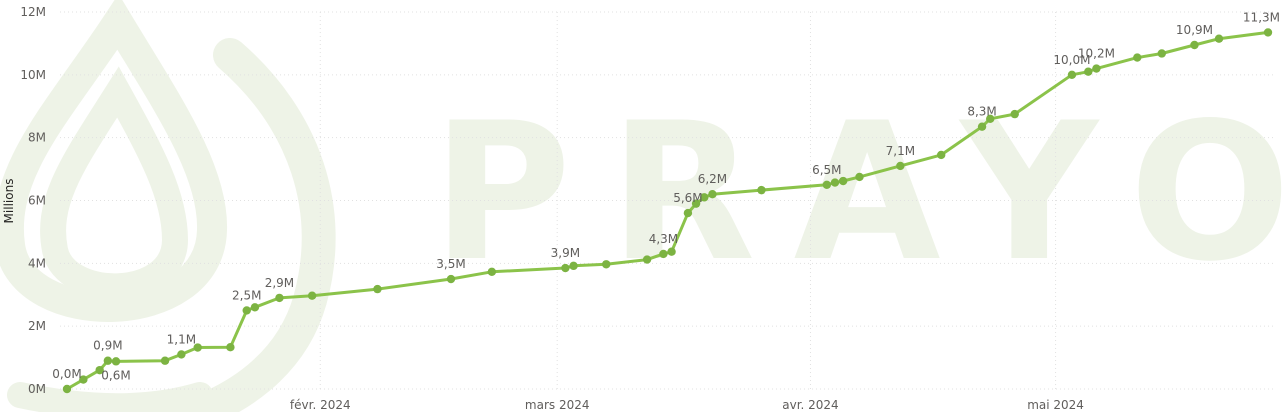  What do you see at coordinates (981, 112) in the screenshot?
I see `data-label: 8,3M` at bounding box center [981, 112].